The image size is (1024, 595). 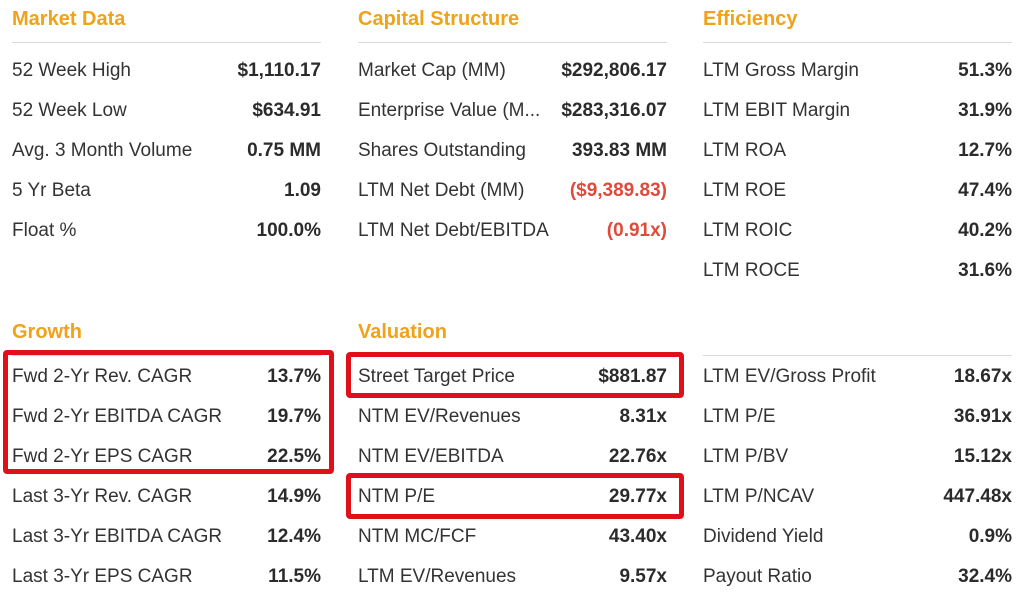 I want to click on metric-value: 9.57x, so click(x=643, y=576).